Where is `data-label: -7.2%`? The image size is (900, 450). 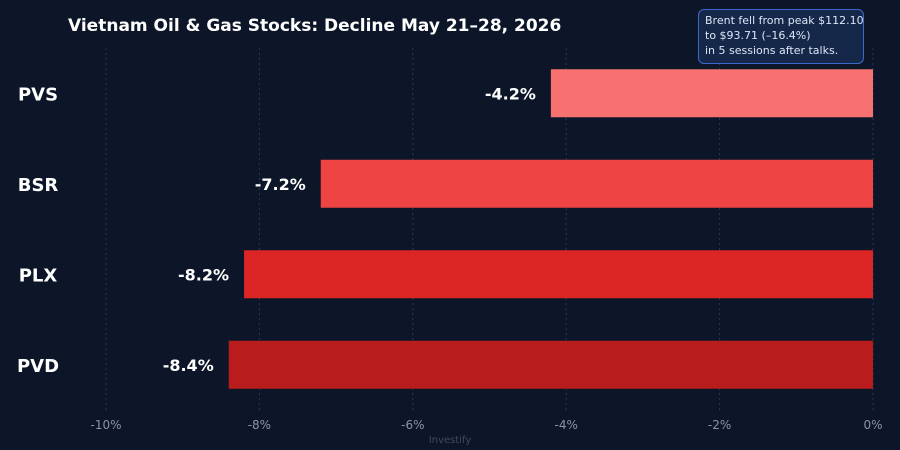
data-label: -7.2% is located at coordinates (280, 184).